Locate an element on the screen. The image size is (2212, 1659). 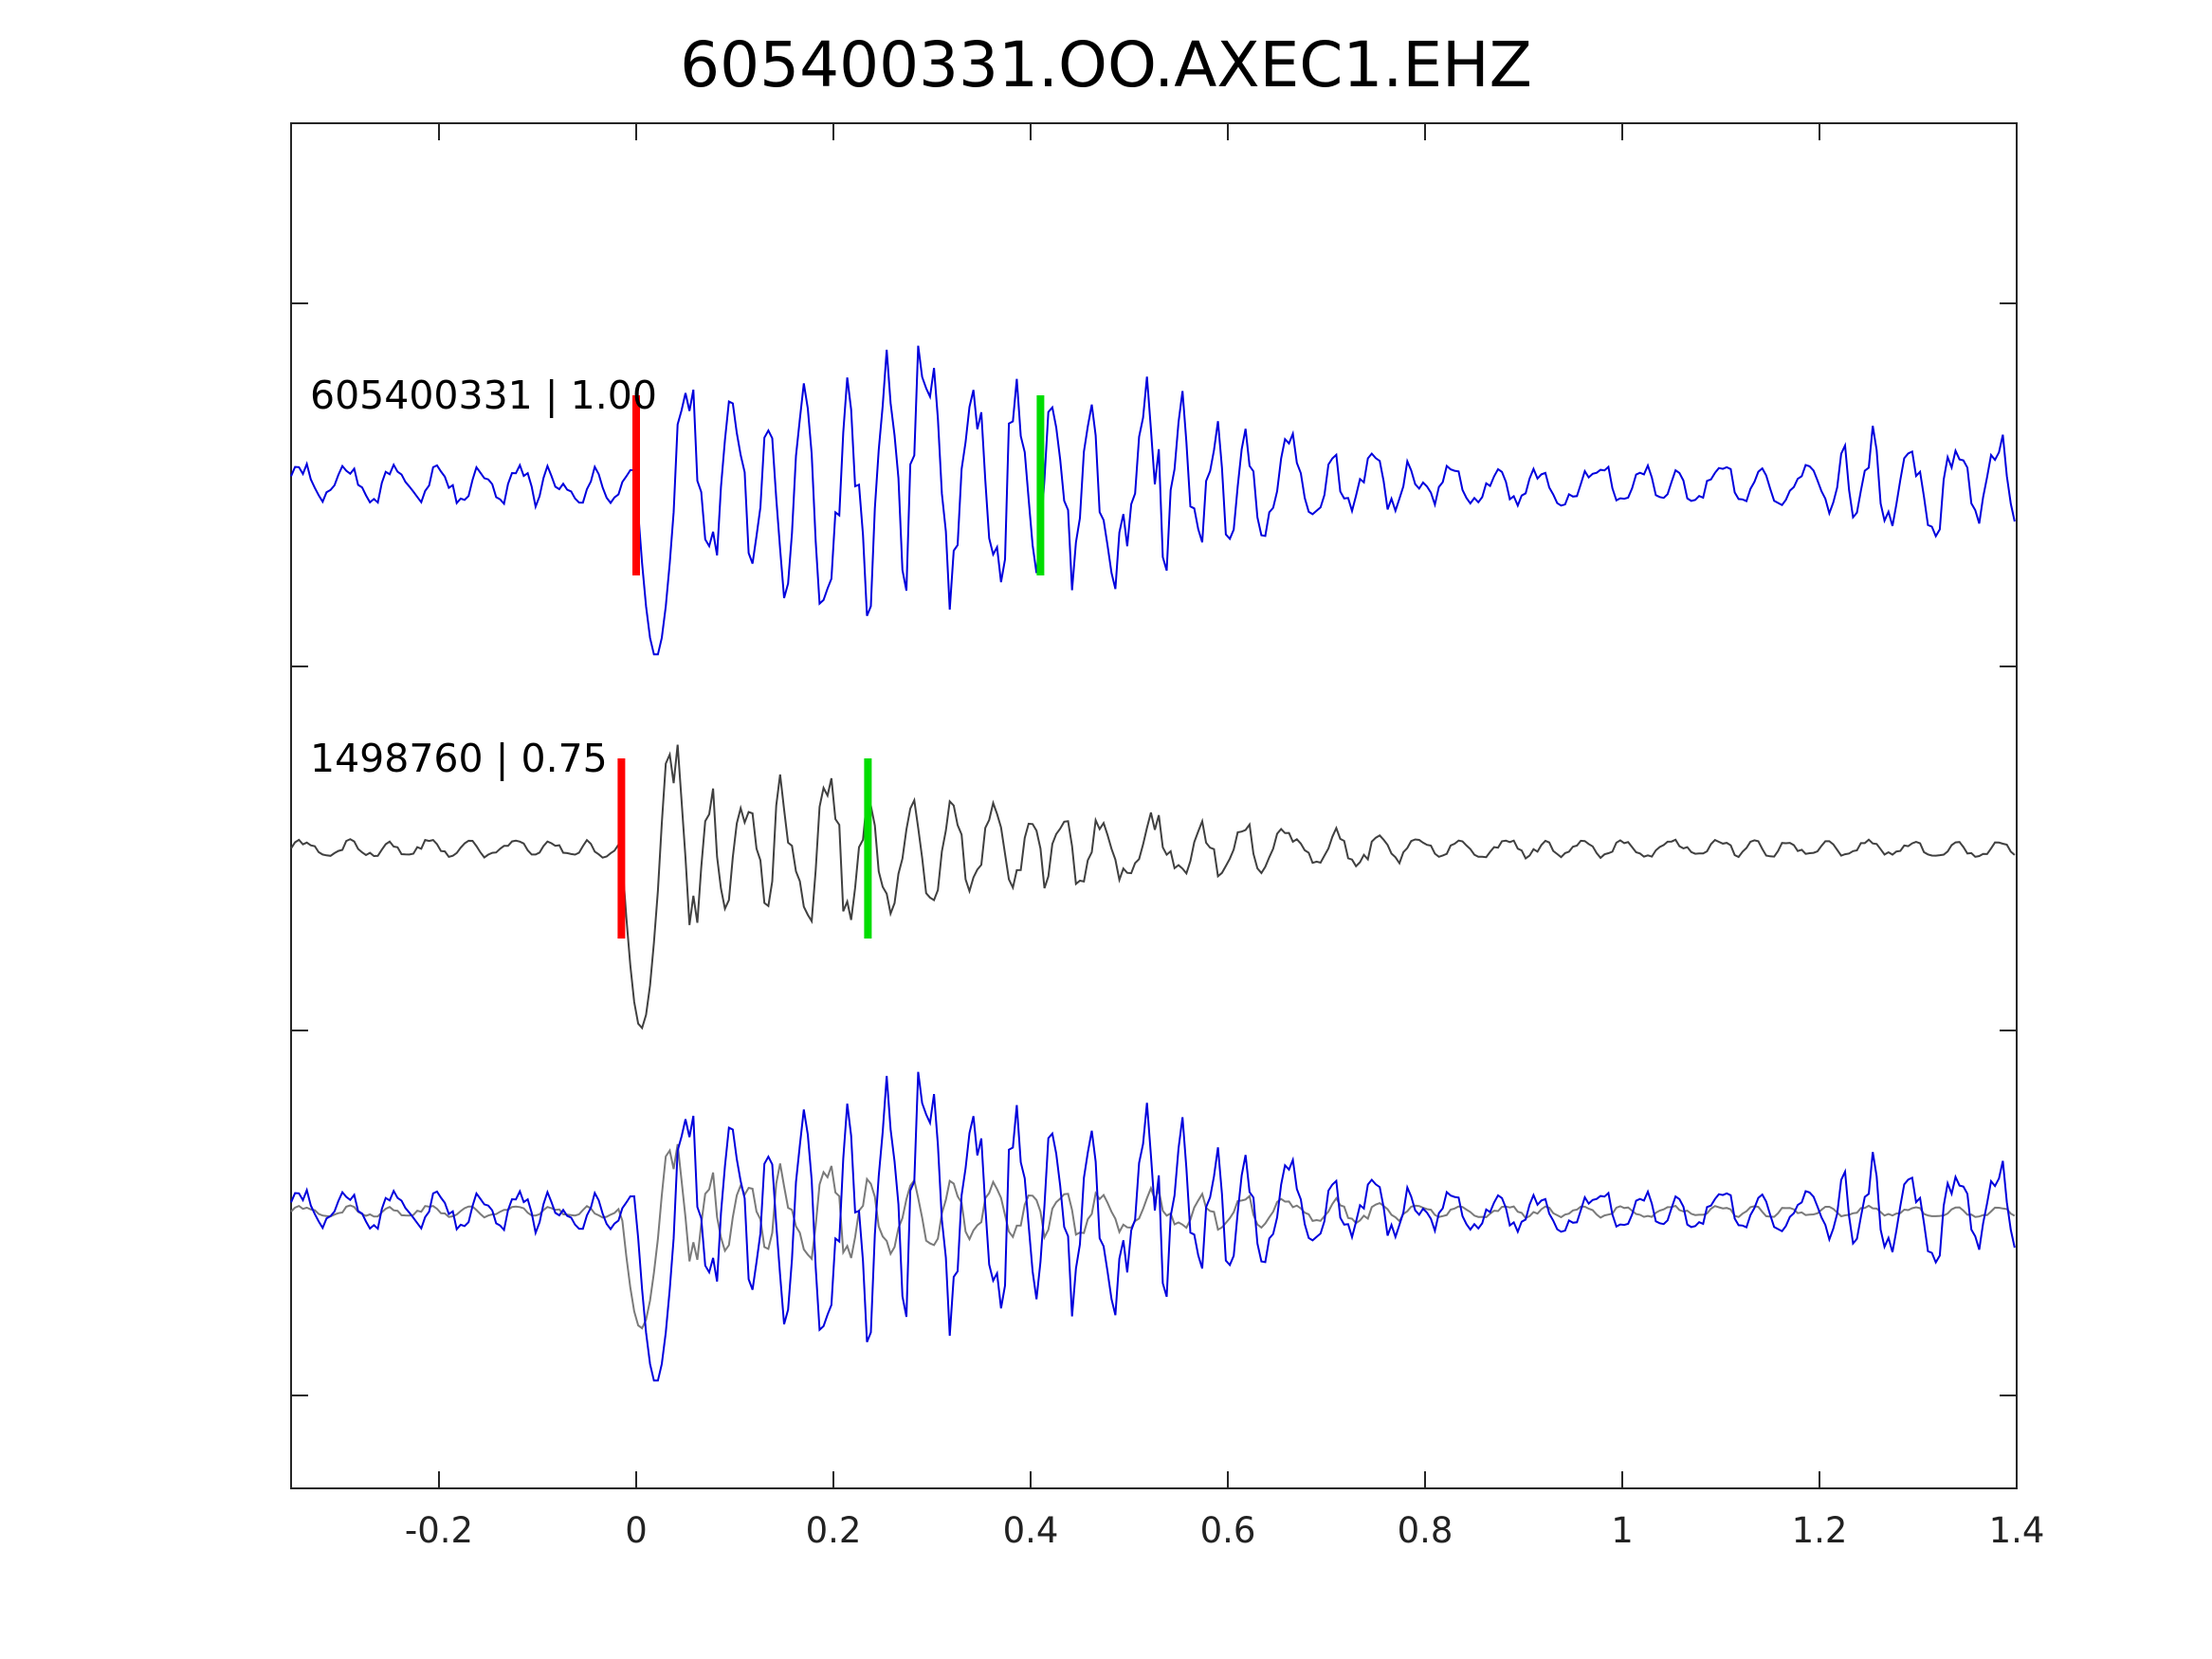
trace-1-waveform is located at coordinates (1153, 500).